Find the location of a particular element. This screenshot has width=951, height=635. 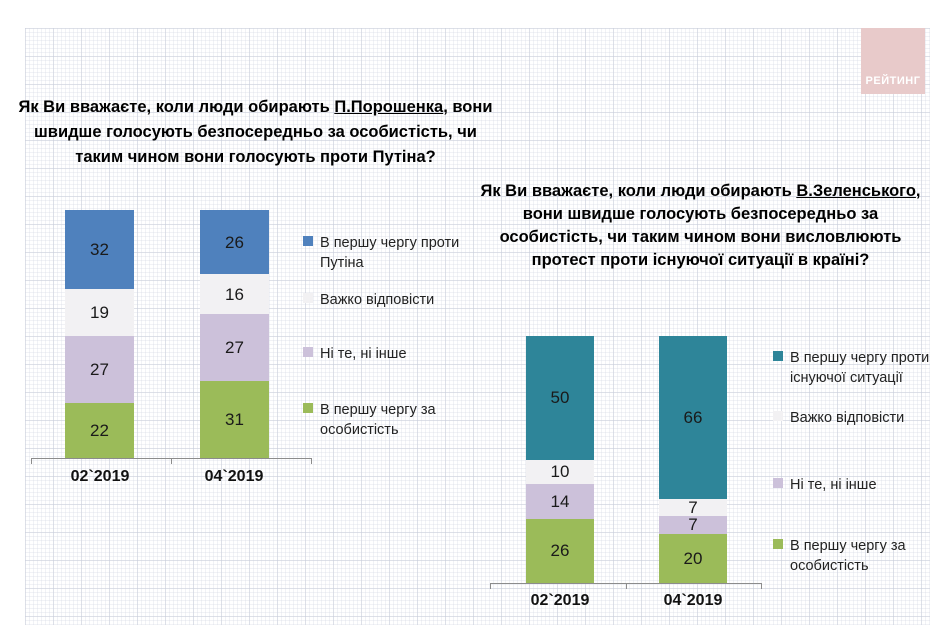

bar-segment: 50 is located at coordinates (560, 398).